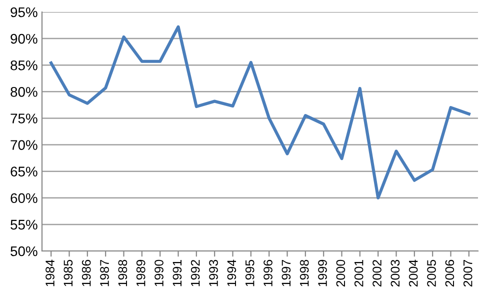  Describe the element at coordinates (195, 273) in the screenshot. I see `x-tick-label: 1992` at that location.